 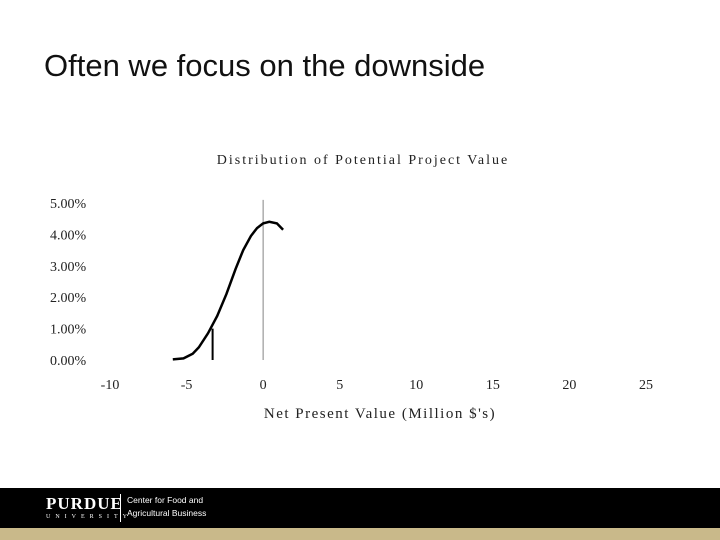 I want to click on purdue-logo-wordmark: PURDUE, so click(x=84, y=503).